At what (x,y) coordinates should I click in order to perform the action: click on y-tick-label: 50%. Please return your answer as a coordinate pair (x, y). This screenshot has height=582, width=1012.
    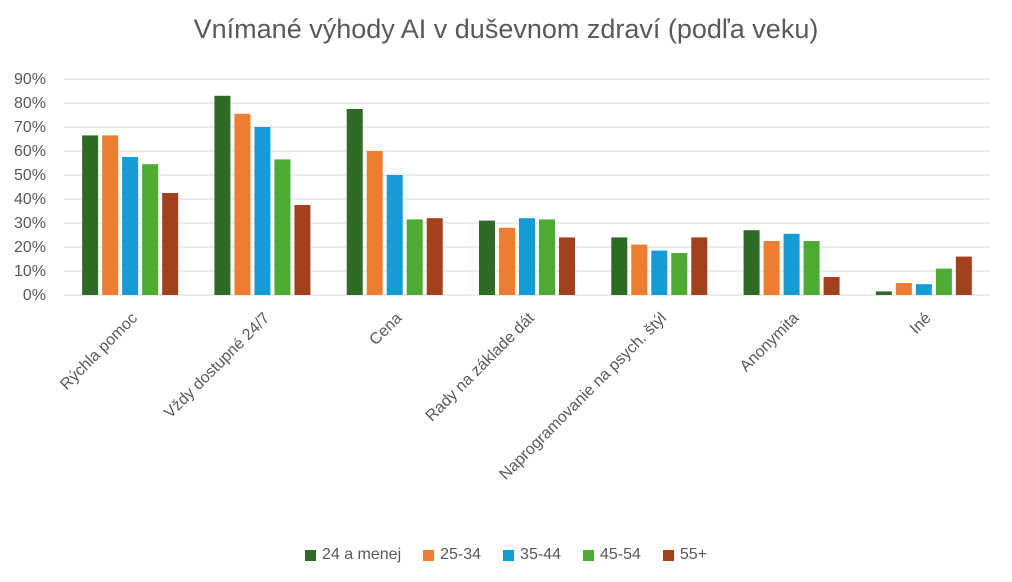
    Looking at the image, I should click on (30, 175).